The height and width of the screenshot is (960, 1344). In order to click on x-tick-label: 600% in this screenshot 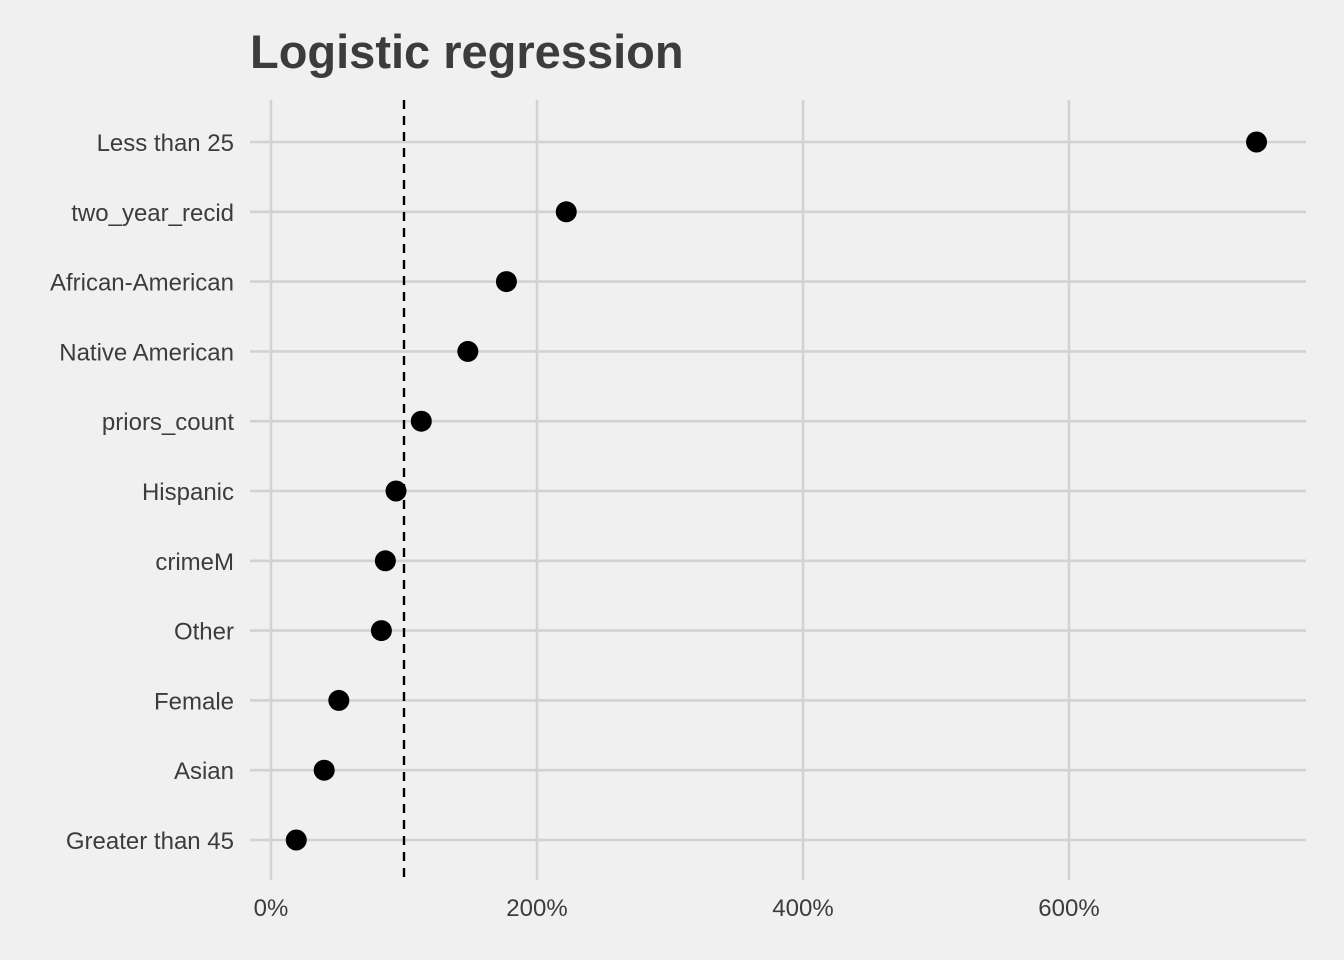, I will do `click(1068, 908)`.